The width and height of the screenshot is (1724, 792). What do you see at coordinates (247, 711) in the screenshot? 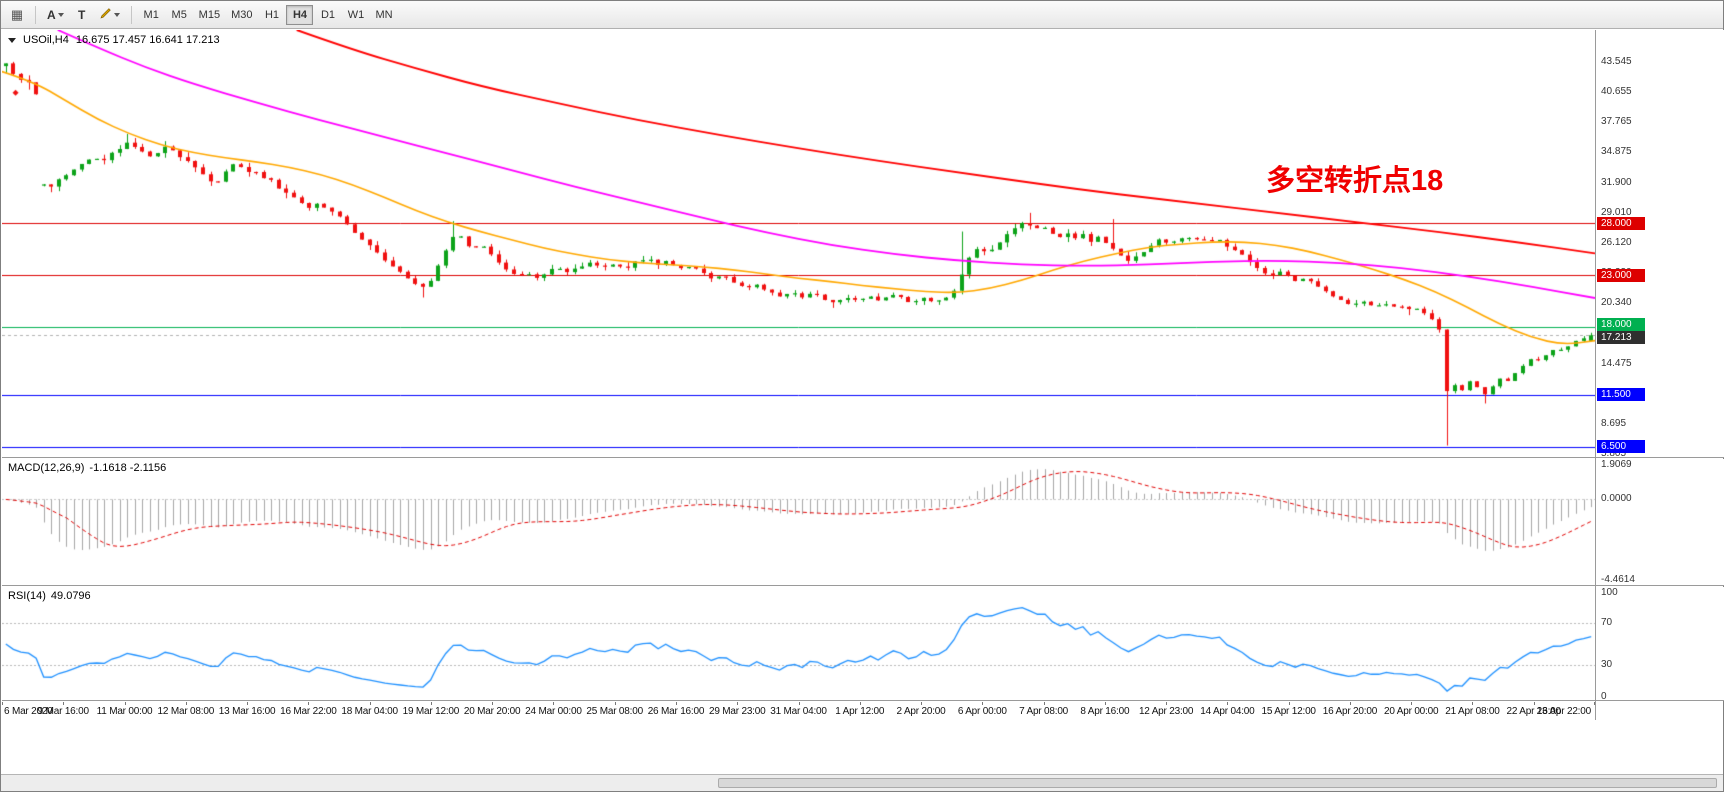
I see `time-axis-label: 13 Mar 16:00` at bounding box center [247, 711].